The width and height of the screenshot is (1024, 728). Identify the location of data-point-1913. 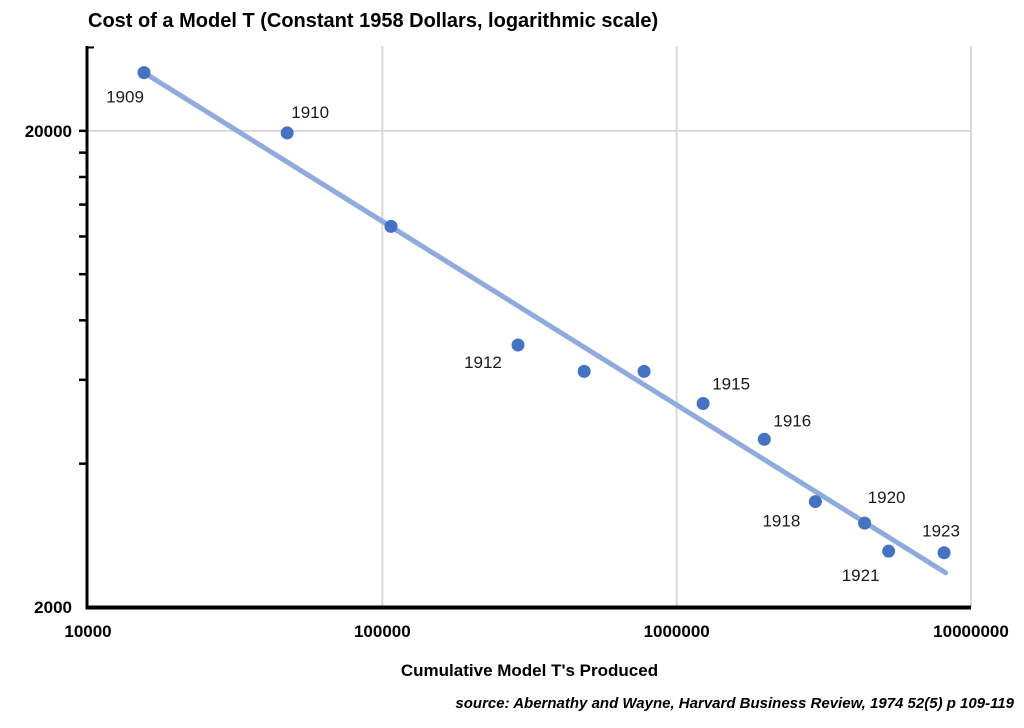
(584, 371).